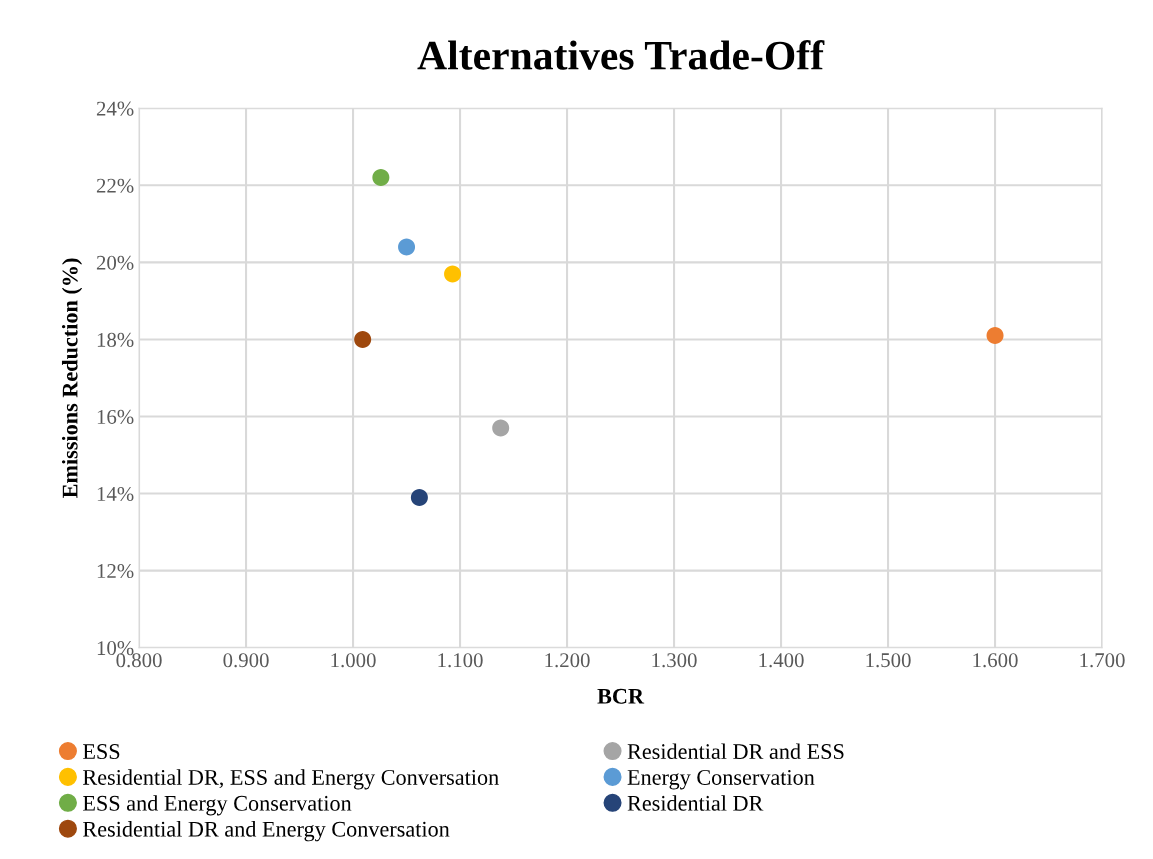 This screenshot has height=859, width=1153. Describe the element at coordinates (115, 262) in the screenshot. I see `y-tick-label: 20%` at that location.